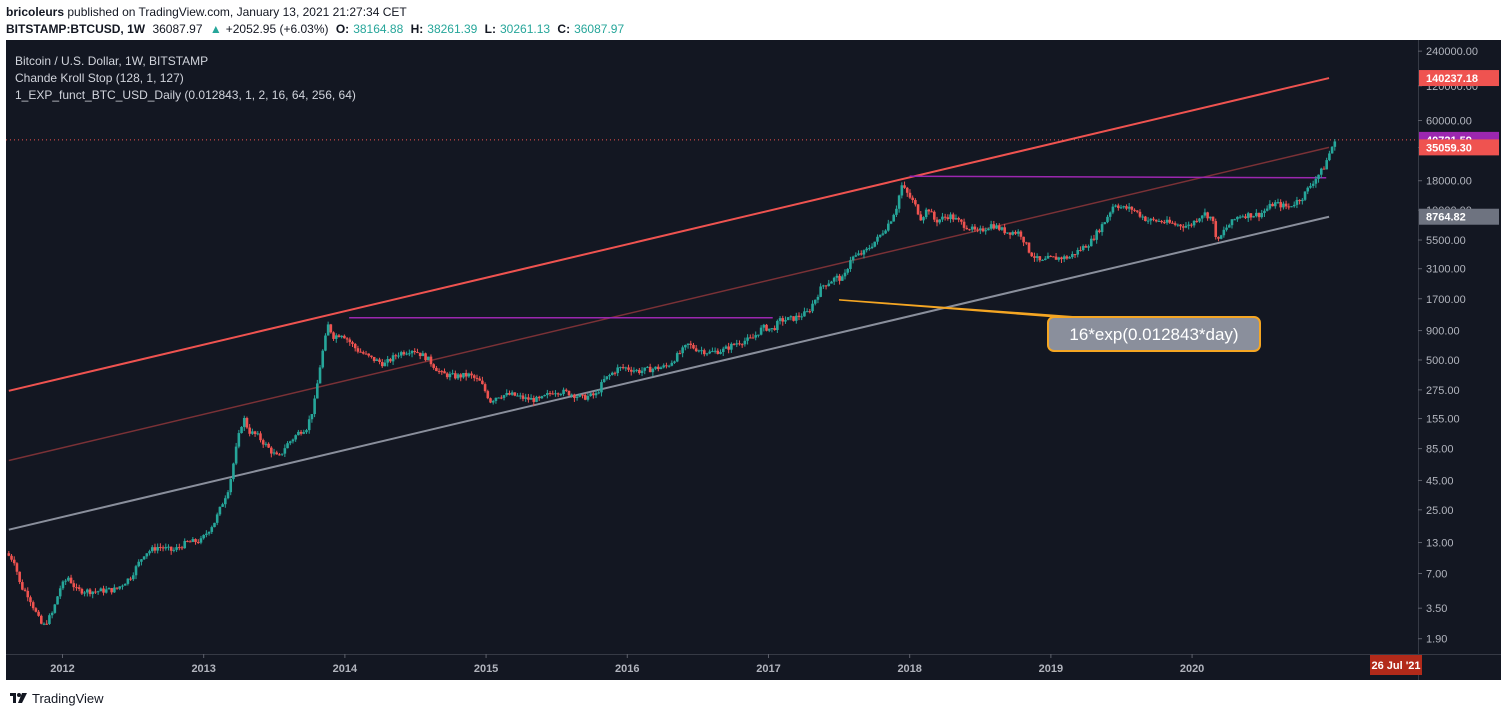 The image size is (1508, 718). What do you see at coordinates (345, 669) in the screenshot?
I see `x-tick-label-2: 2014` at bounding box center [345, 669].